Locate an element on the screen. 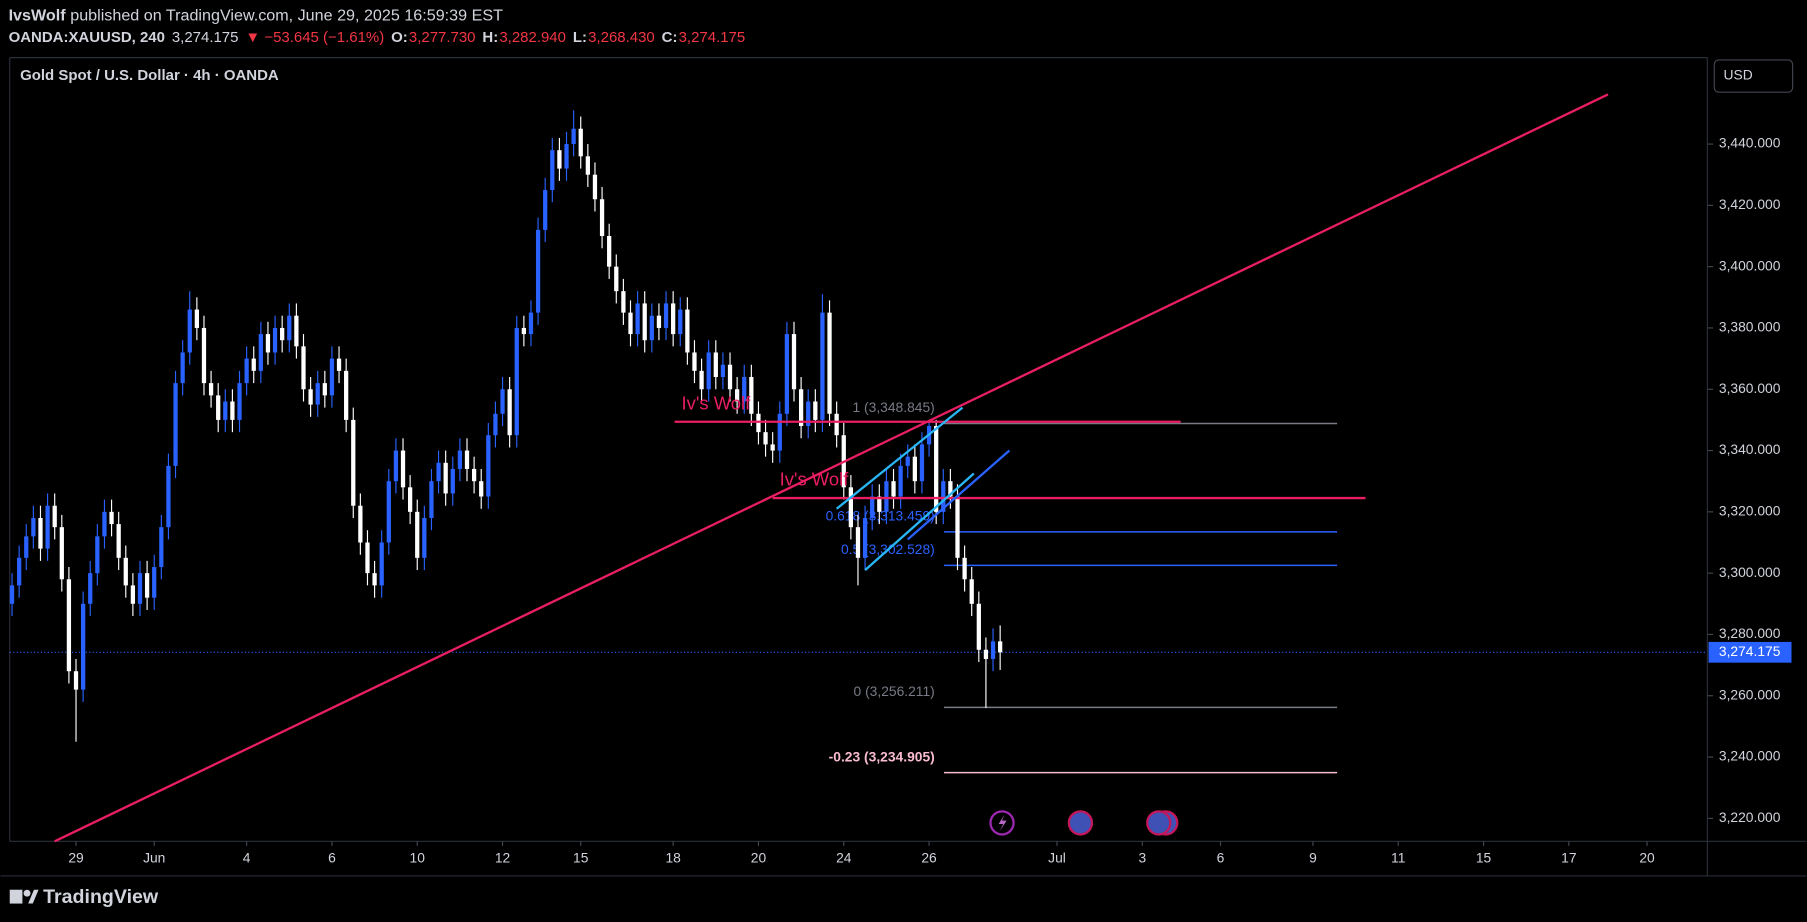 This screenshot has width=1807, height=922. x-tick-label: Jun is located at coordinates (154, 857).